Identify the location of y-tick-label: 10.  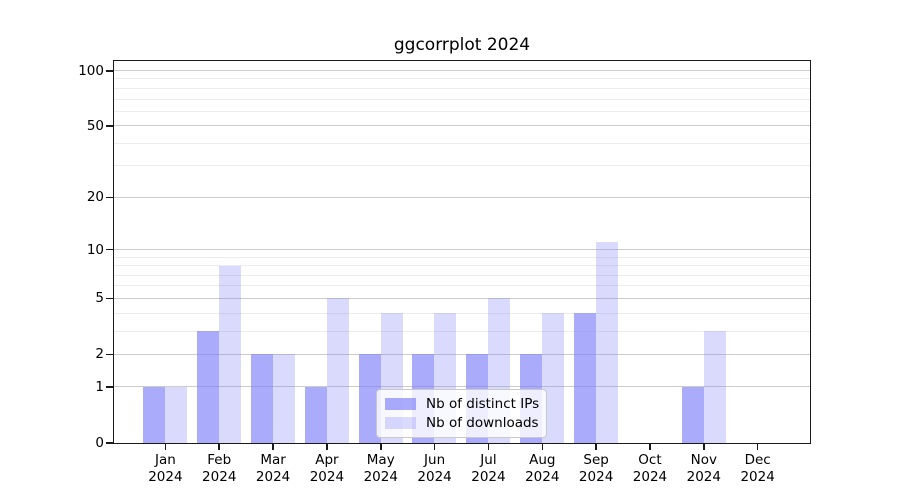
(95, 249).